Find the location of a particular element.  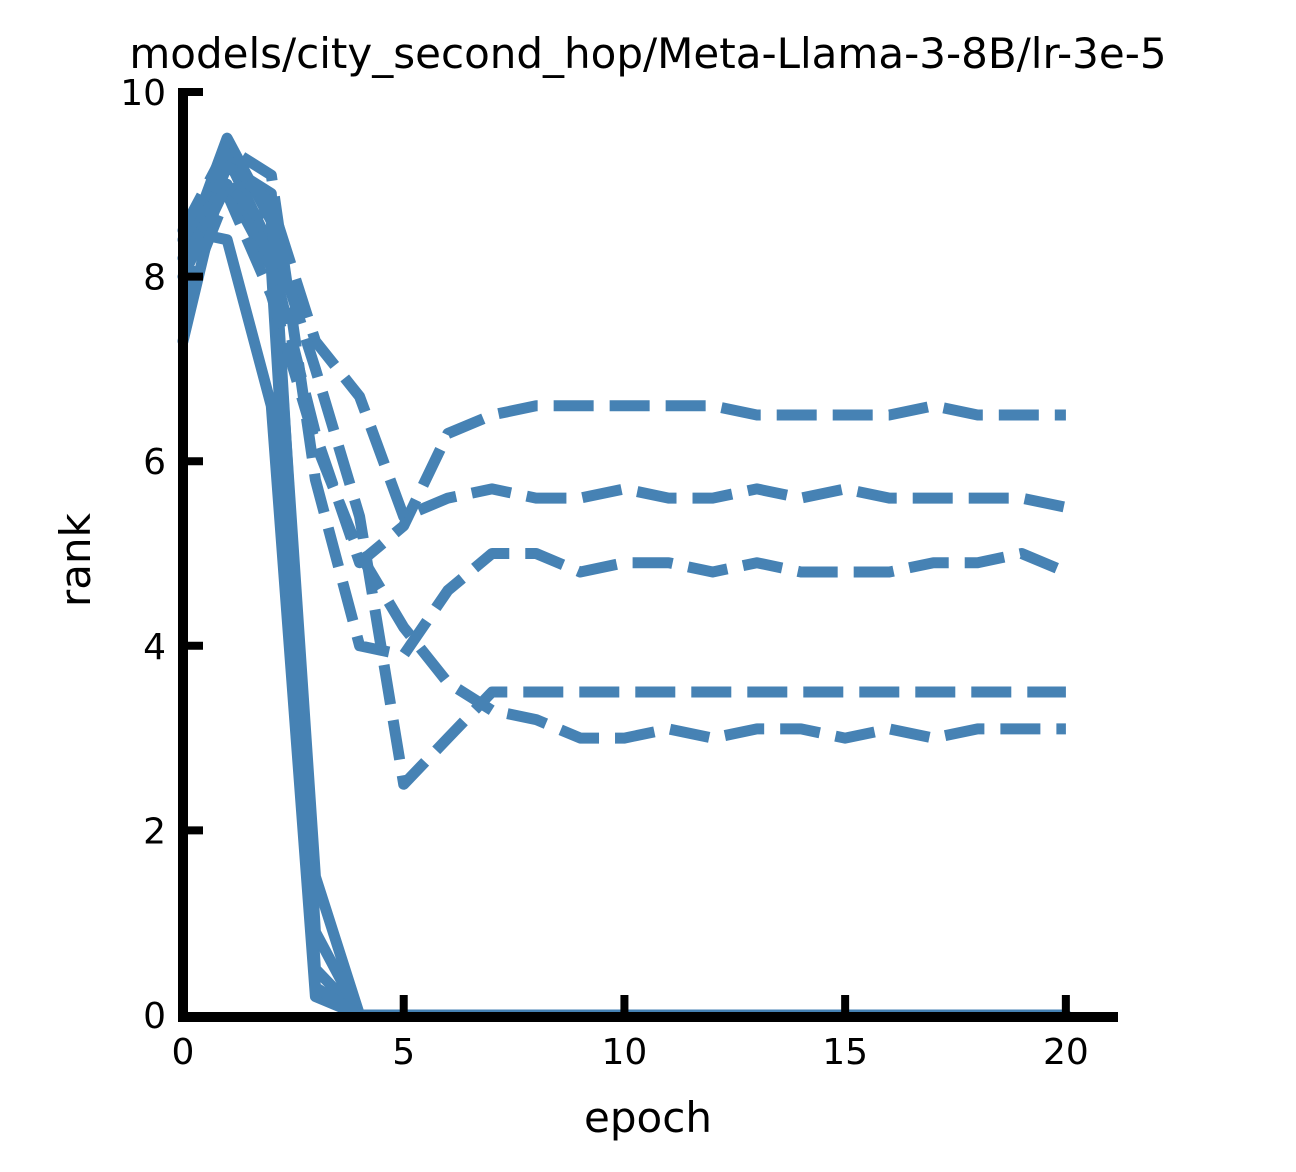

y-axis-label: rank is located at coordinates (75, 559).